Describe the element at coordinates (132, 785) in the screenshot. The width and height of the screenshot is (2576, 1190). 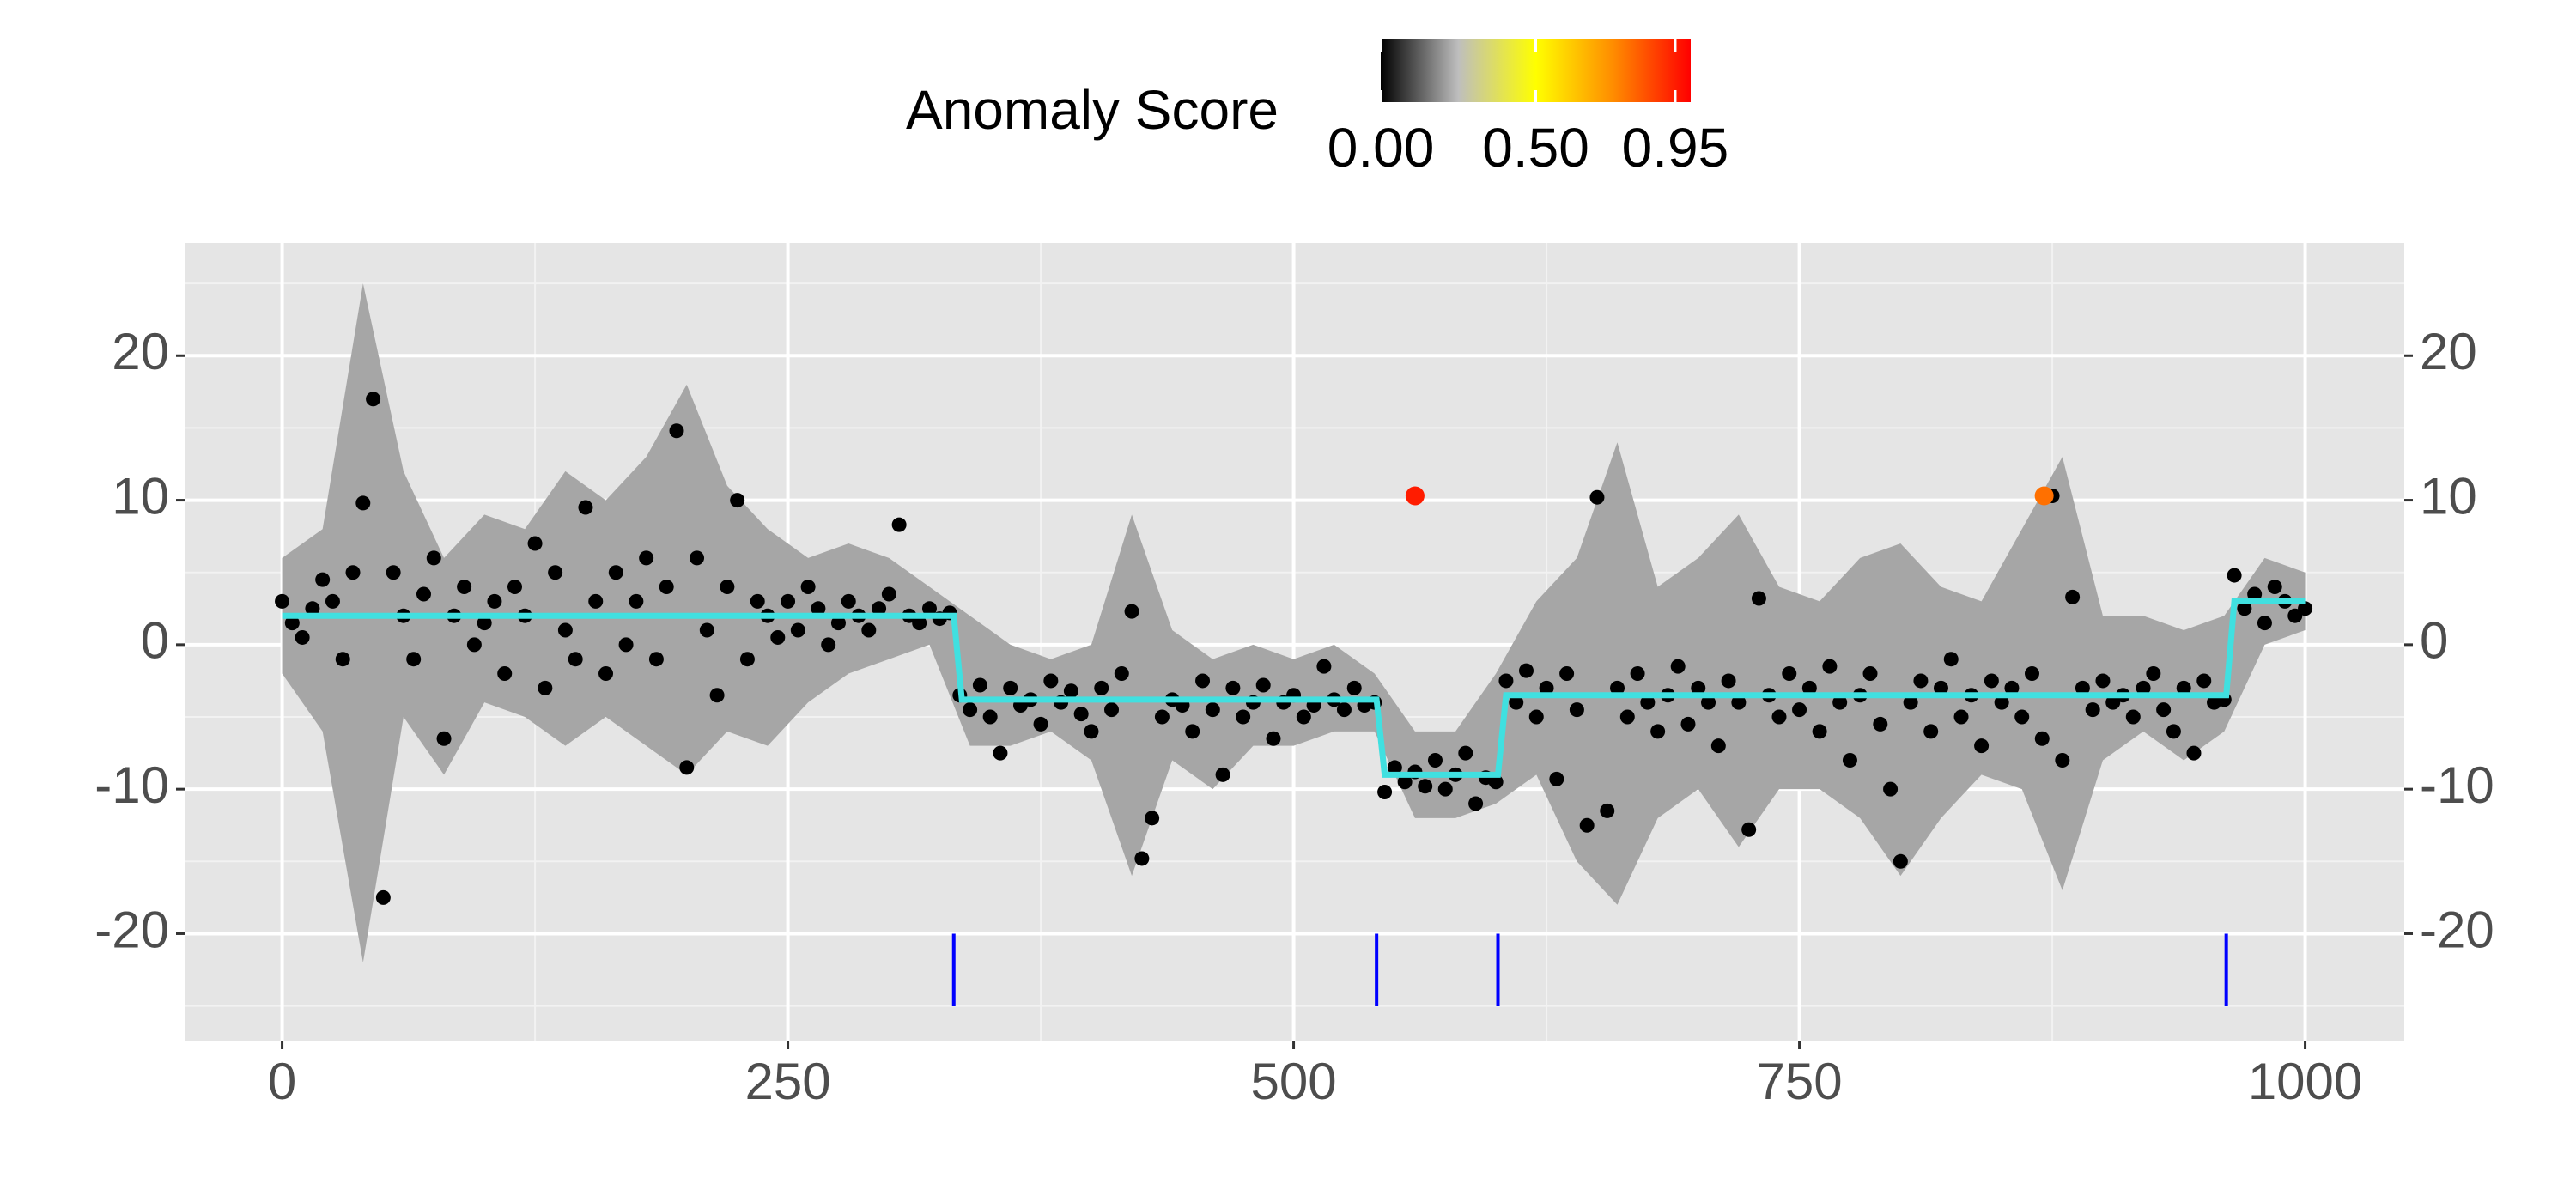
I see `y-tick-label: -10` at that location.